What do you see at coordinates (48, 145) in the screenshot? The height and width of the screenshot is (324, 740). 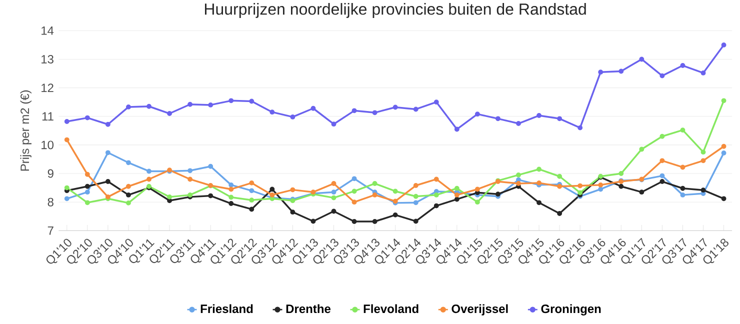 I see `y-tick-label: 10` at bounding box center [48, 145].